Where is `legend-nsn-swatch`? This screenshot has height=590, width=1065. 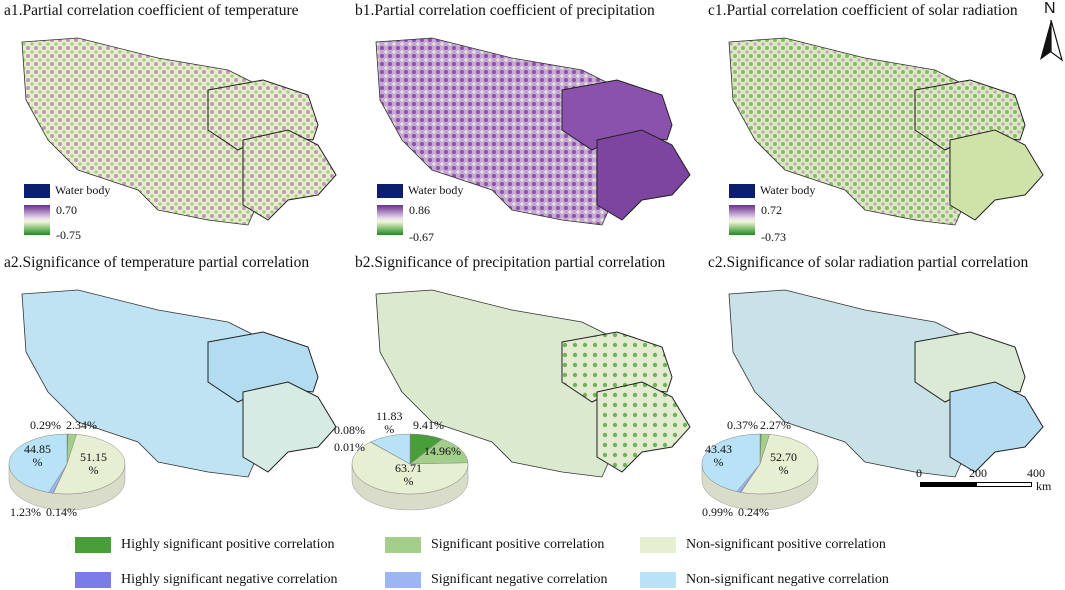
legend-nsn-swatch is located at coordinates (658, 580).